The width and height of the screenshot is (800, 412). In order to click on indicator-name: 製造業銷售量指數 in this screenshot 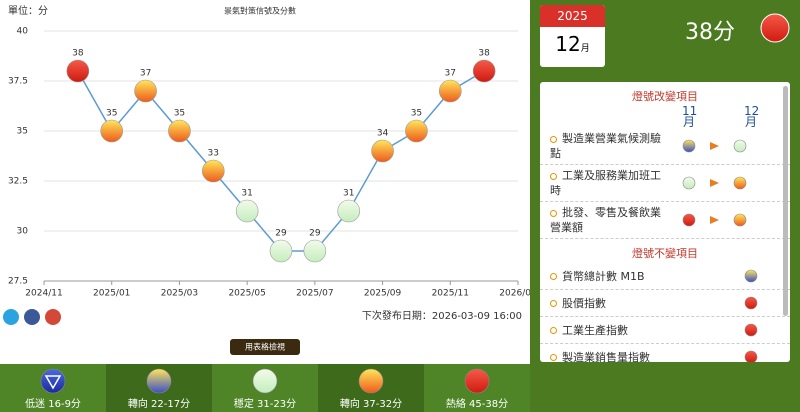, I will do `click(609, 356)`.